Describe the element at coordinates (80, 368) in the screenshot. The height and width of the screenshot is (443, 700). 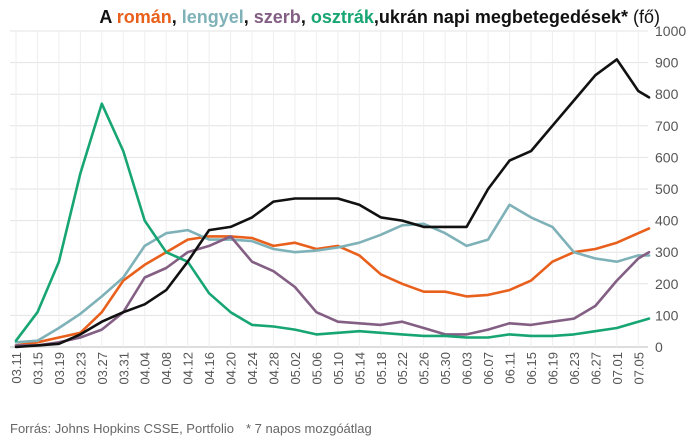
I see `x-tick-label: 03.23` at that location.